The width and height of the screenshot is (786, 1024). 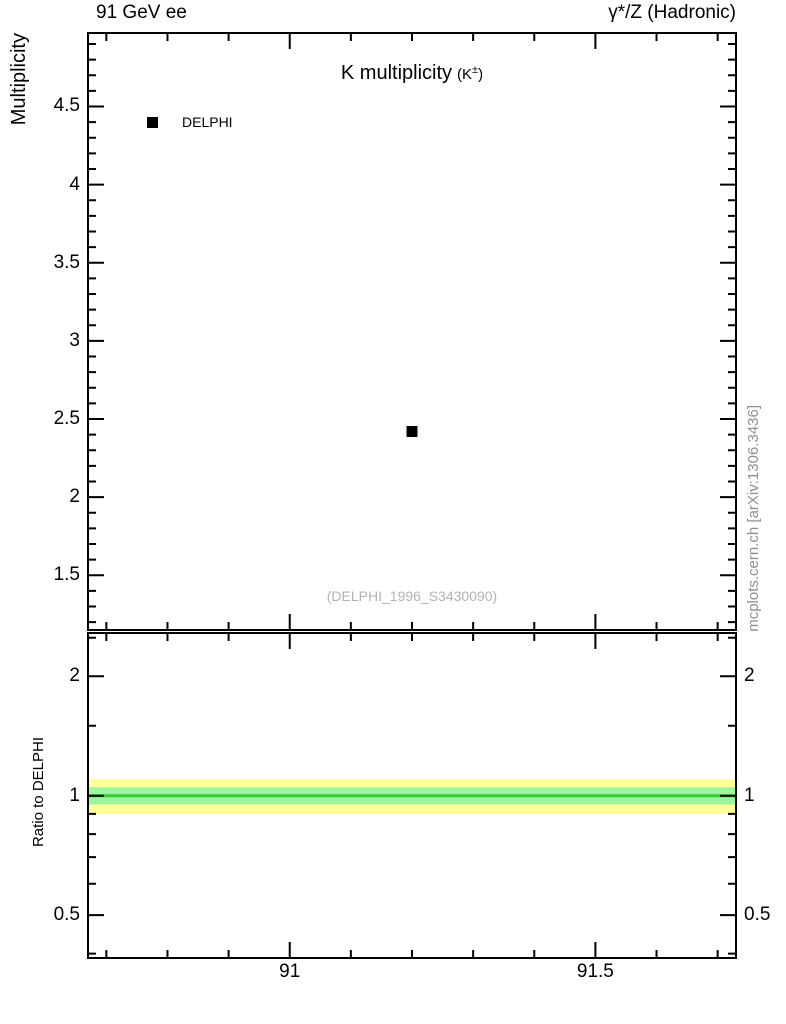 What do you see at coordinates (66, 419) in the screenshot?
I see `ytick-top-2.5: 2.5` at bounding box center [66, 419].